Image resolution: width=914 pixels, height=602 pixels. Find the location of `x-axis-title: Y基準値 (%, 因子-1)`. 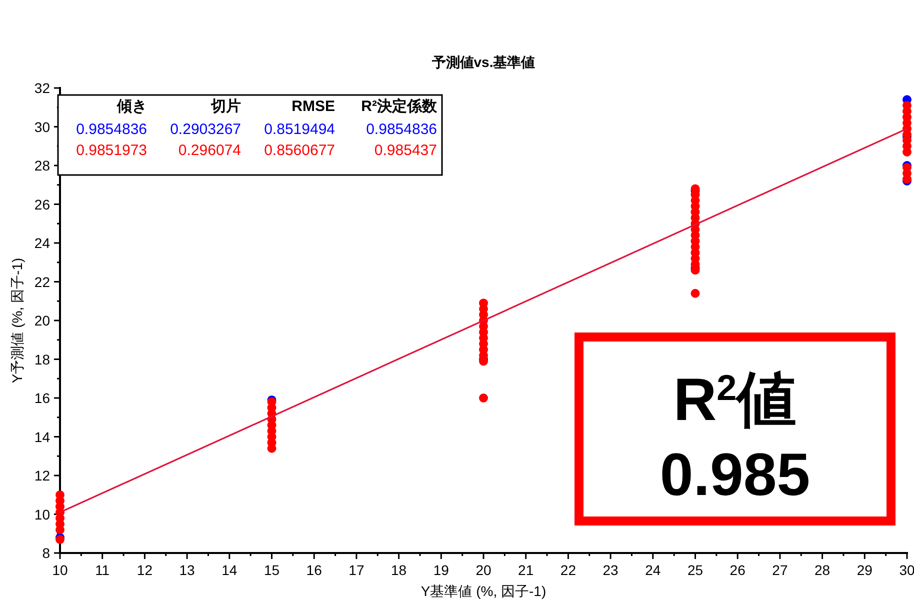

x-axis-title: Y基準値 (%, 因子-1) is located at coordinates (483, 591).